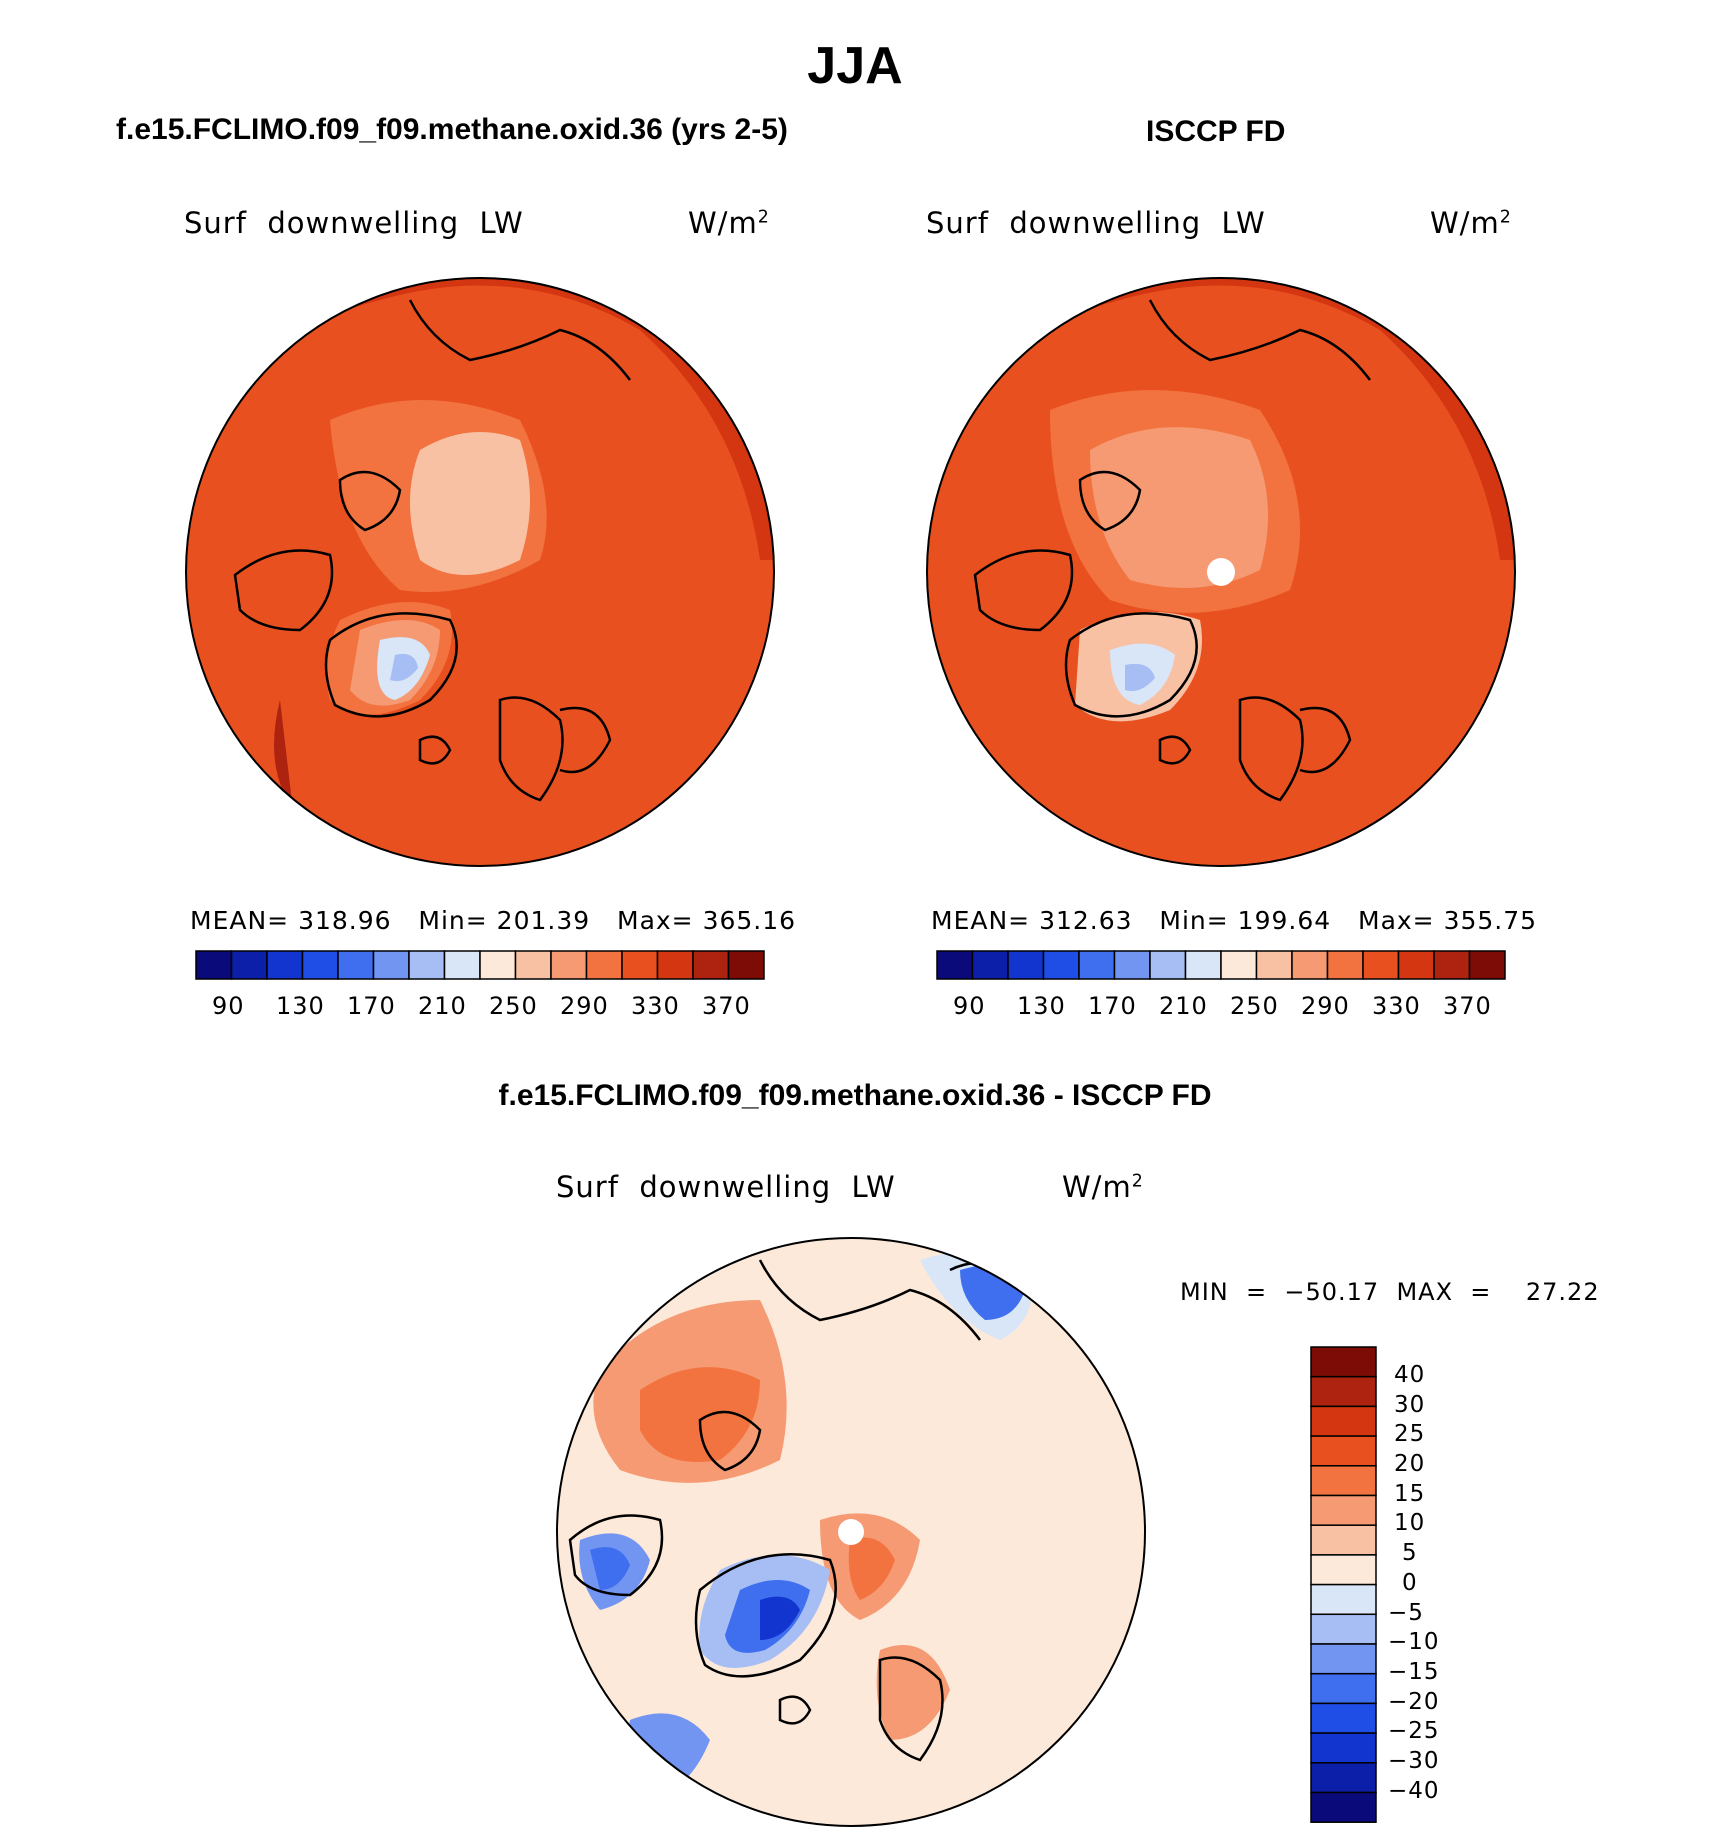 This screenshot has height=1840, width=1710. Describe the element at coordinates (1410, 1434) in the screenshot. I see `colorbar-tick: 25` at that location.